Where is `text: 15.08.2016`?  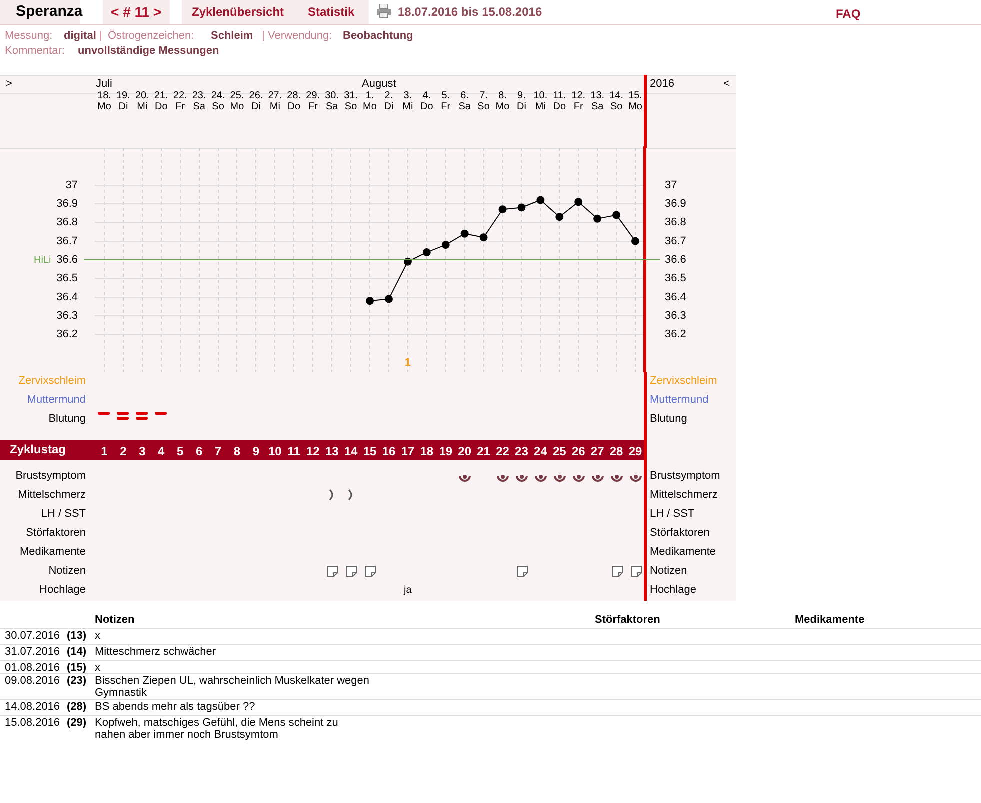 text: 15.08.2016 is located at coordinates (32, 723).